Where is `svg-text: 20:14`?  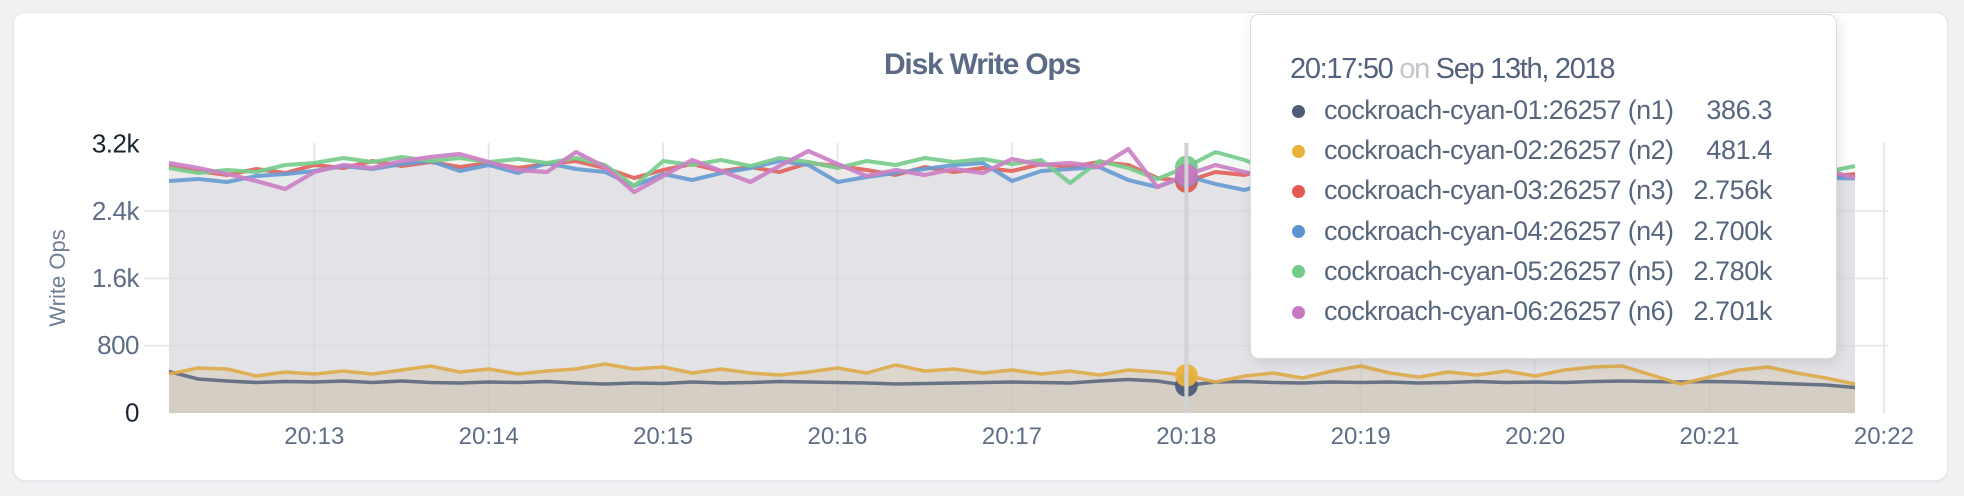
svg-text: 20:14 is located at coordinates (489, 436).